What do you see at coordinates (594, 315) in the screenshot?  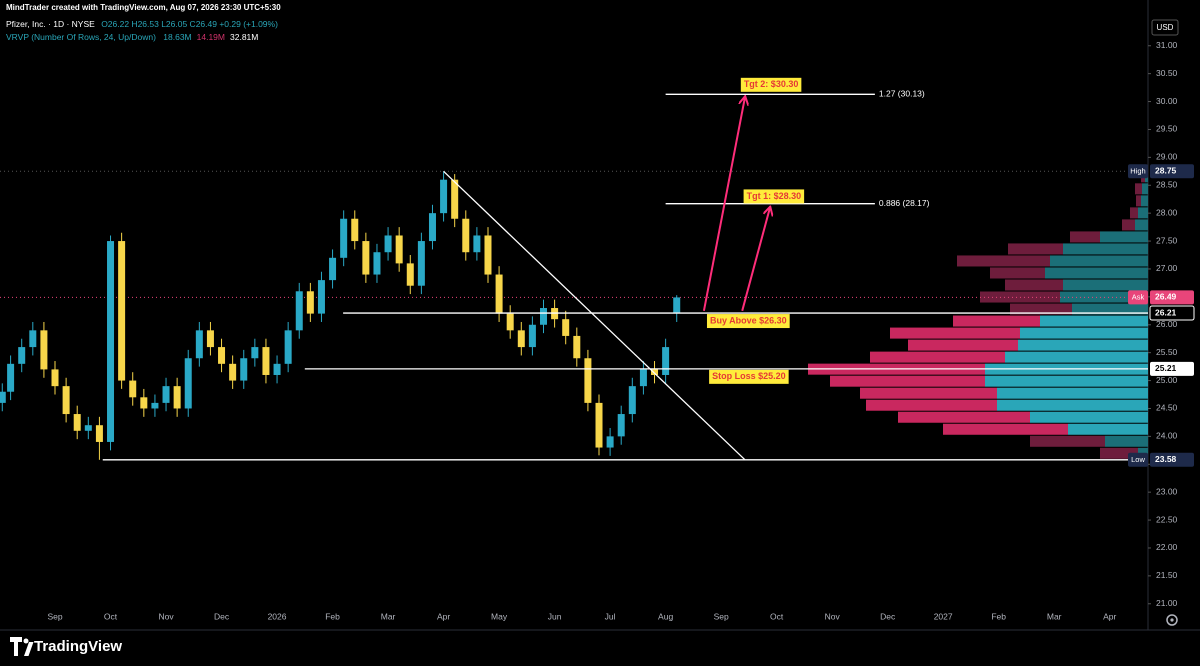 I see `trendline` at bounding box center [594, 315].